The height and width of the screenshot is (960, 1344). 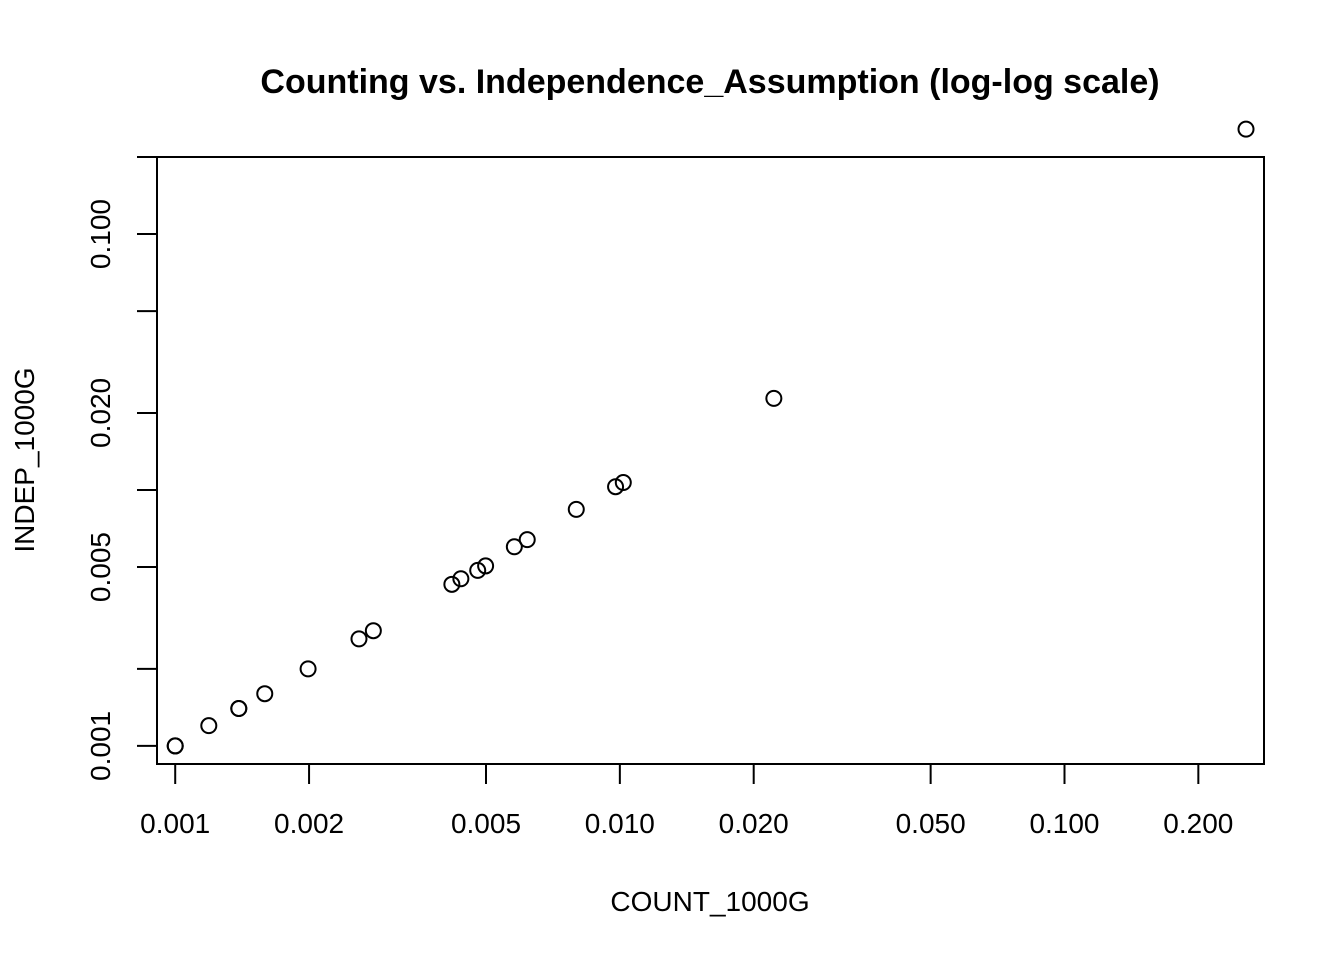 I want to click on x-tick-label: 0.002, so click(x=309, y=823).